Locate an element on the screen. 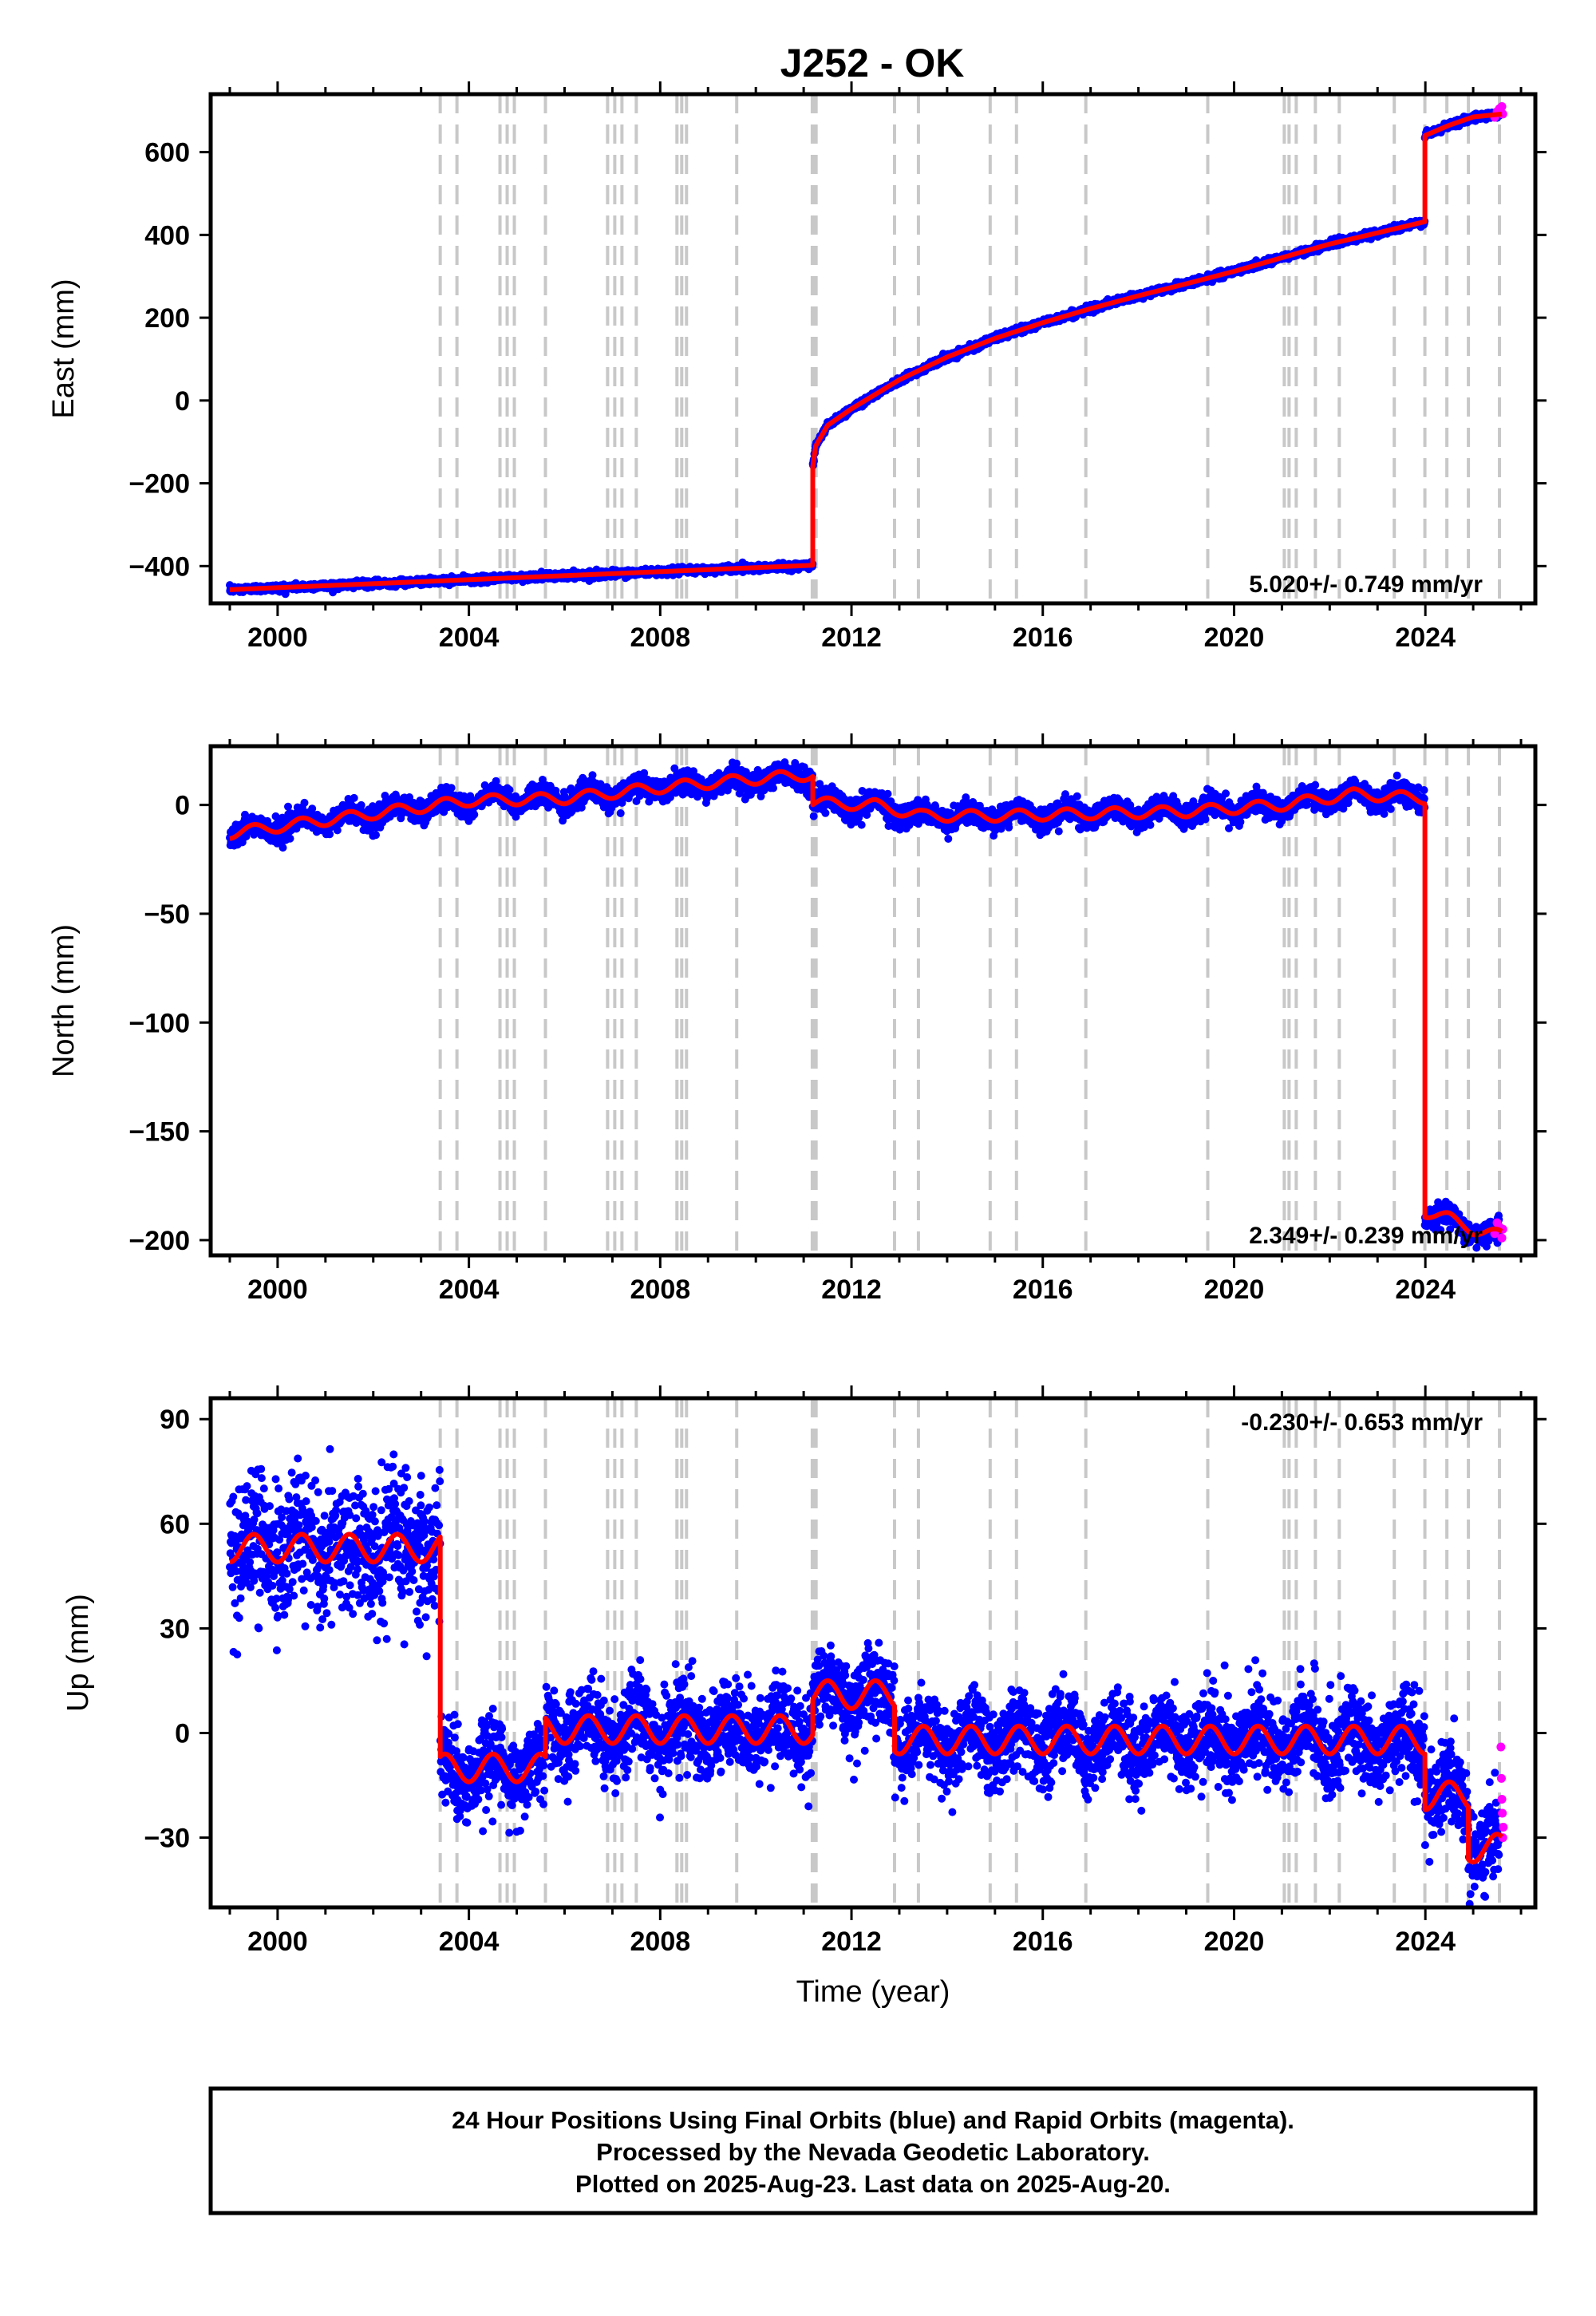 The image size is (1596, 2316). y-tick-label: 400 is located at coordinates (167, 235).